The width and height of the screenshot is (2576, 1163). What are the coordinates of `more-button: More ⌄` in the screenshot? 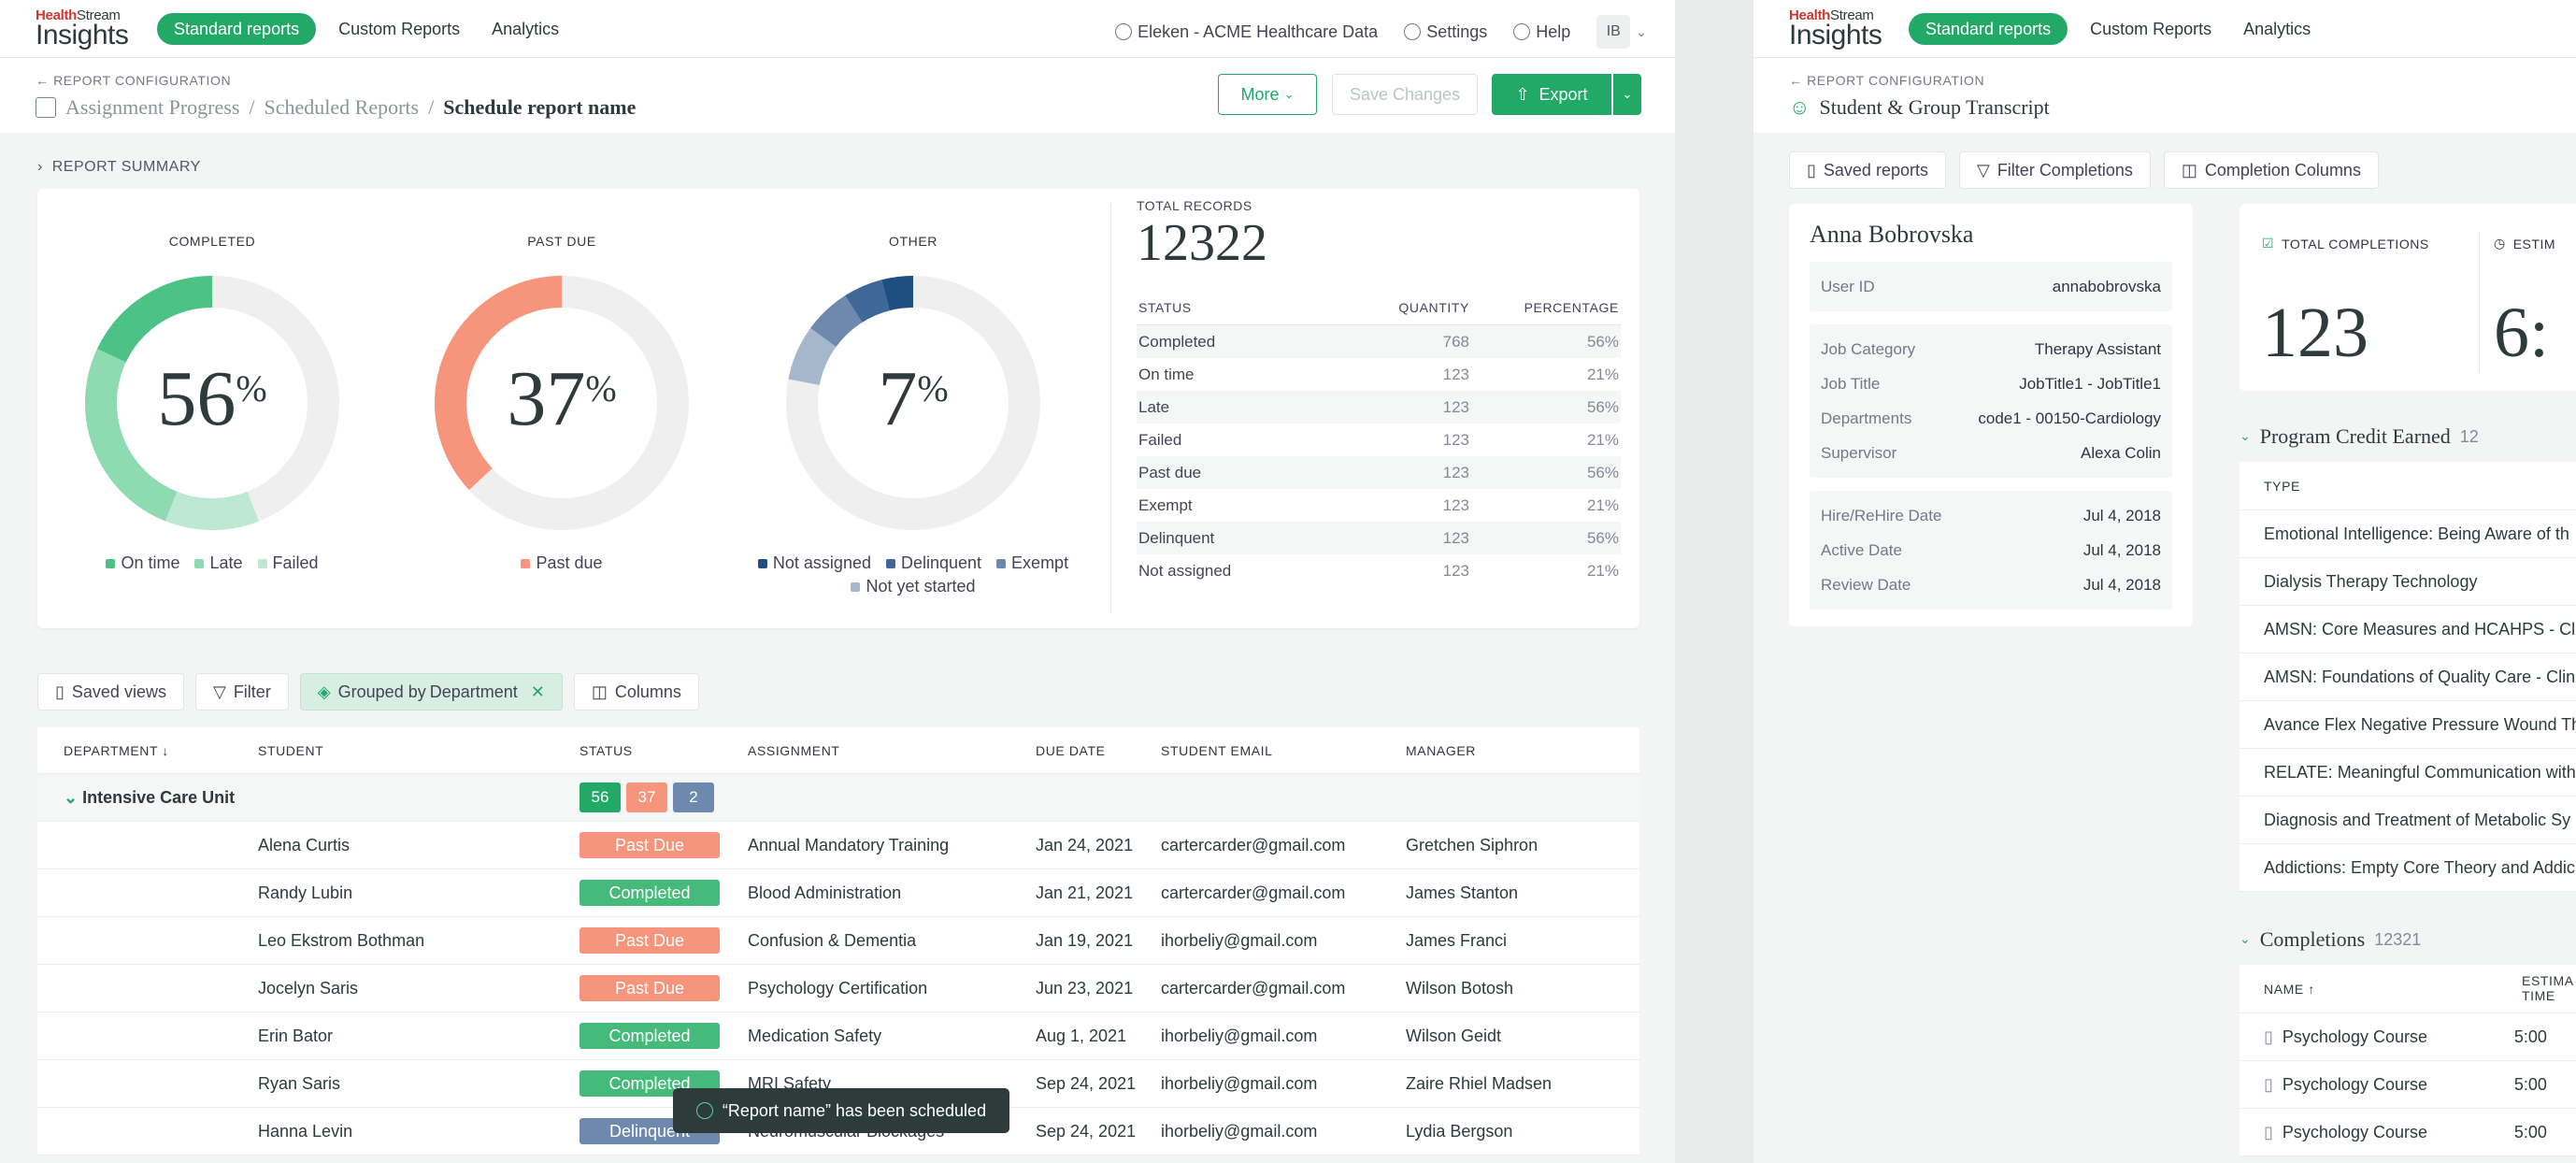 It's located at (1267, 94).